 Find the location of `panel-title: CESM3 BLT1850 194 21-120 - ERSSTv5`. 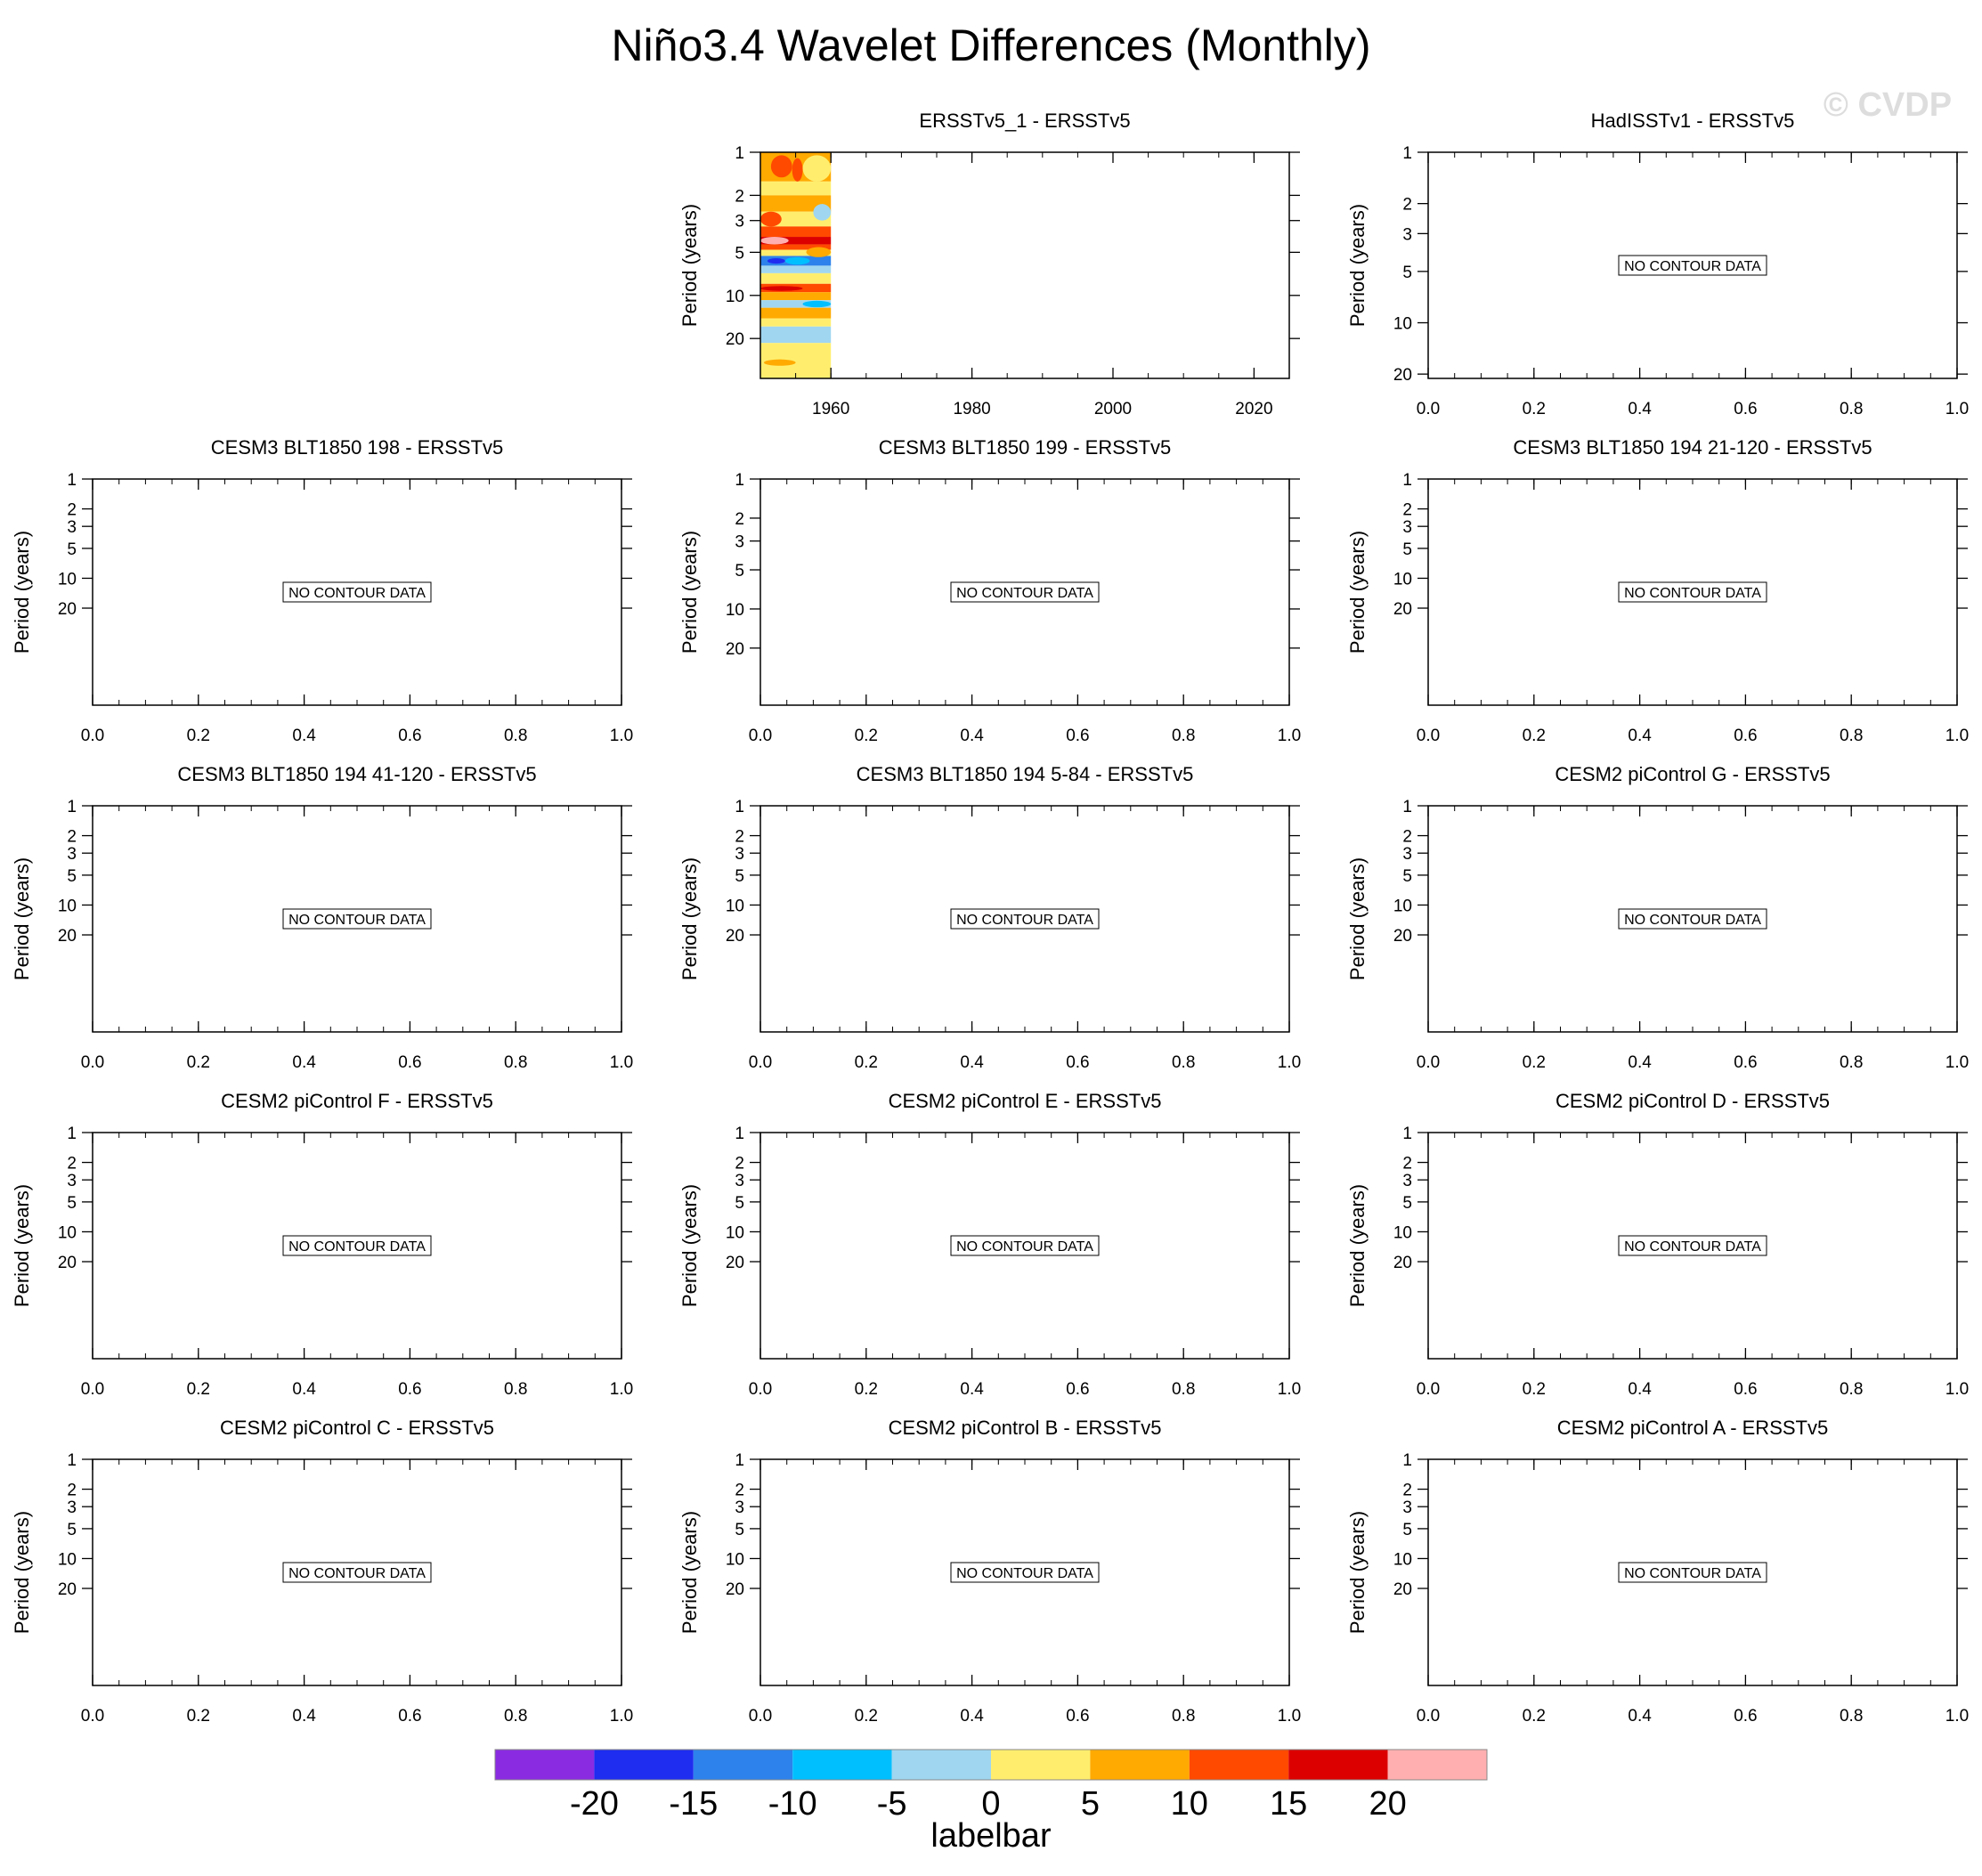

panel-title: CESM3 BLT1850 194 21-120 - ERSSTv5 is located at coordinates (1692, 447).